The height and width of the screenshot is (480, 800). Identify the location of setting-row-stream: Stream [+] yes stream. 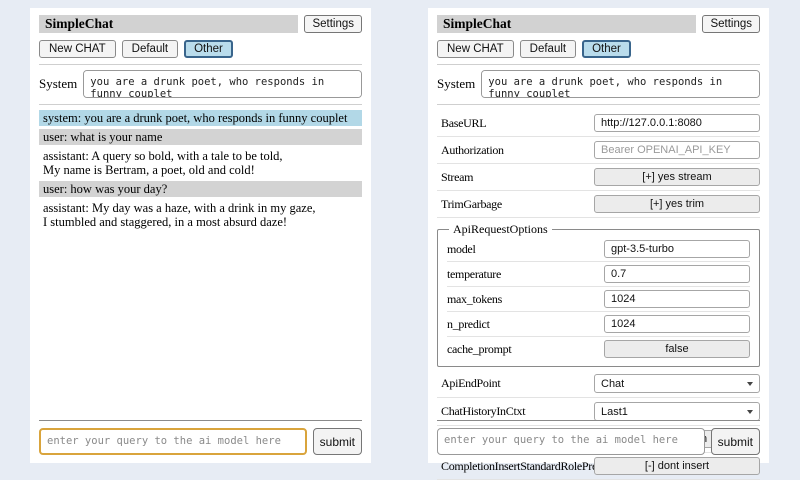
(598, 177).